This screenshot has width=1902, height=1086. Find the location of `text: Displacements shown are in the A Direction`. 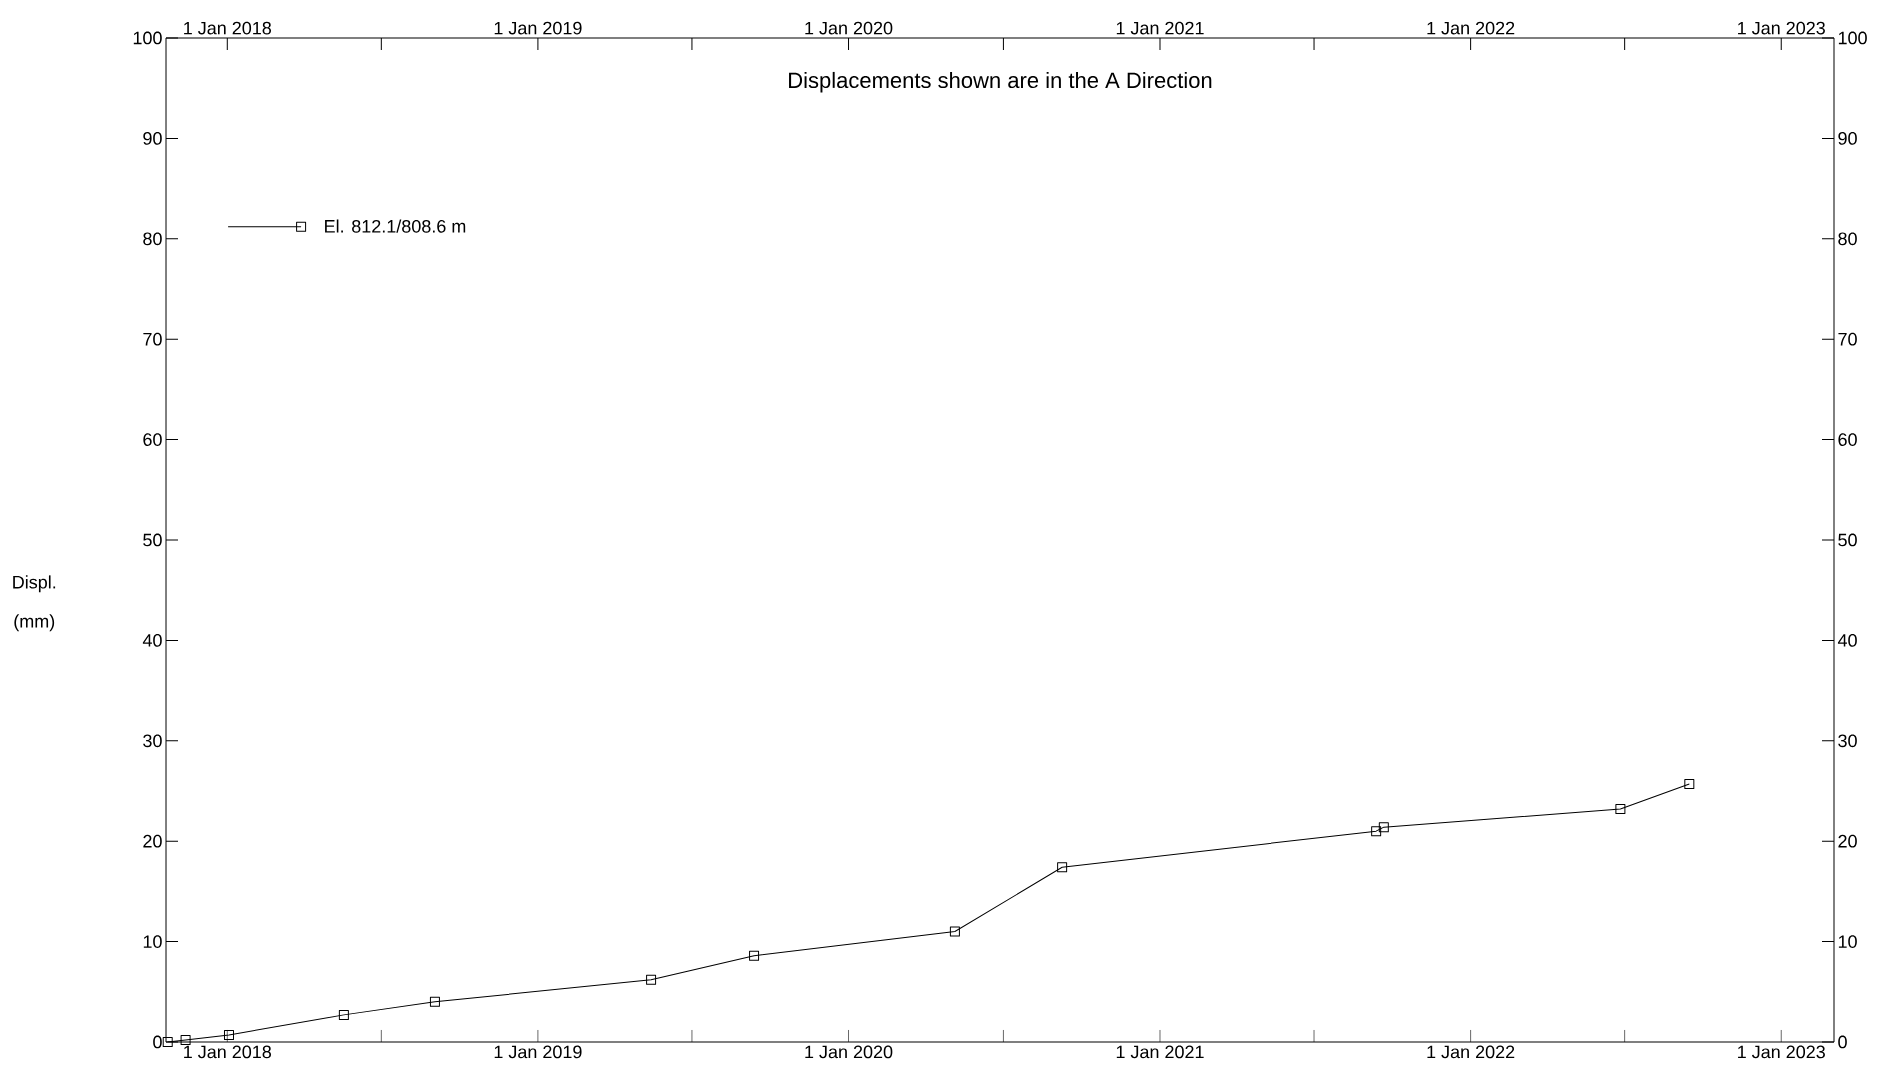

text: Displacements shown are in the A Direction is located at coordinates (1000, 82).